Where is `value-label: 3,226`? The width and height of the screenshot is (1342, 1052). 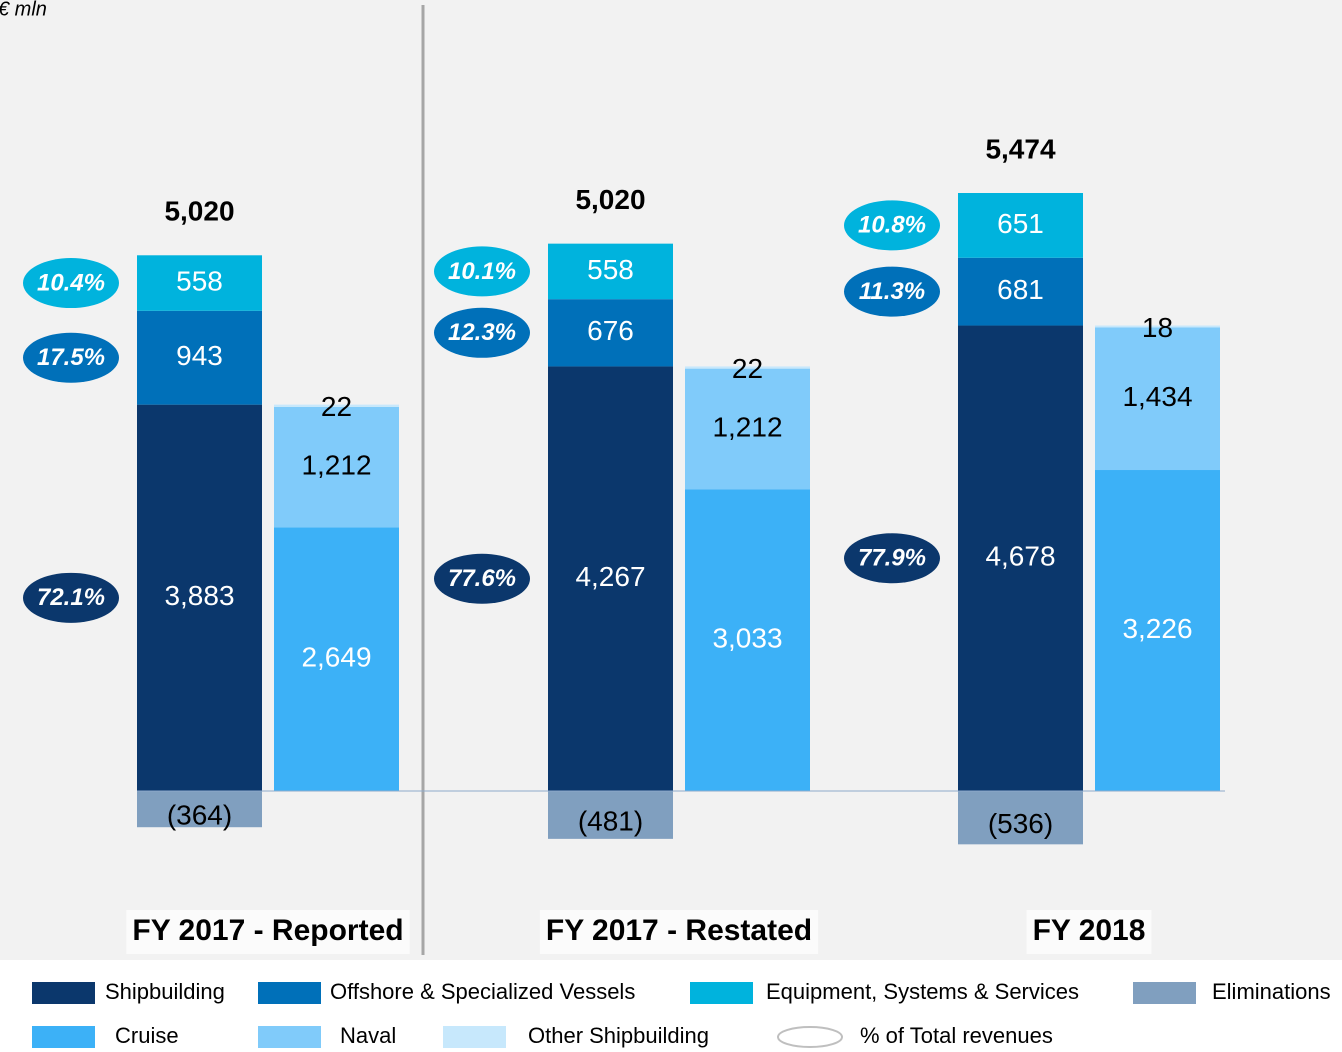 value-label: 3,226 is located at coordinates (1157, 628).